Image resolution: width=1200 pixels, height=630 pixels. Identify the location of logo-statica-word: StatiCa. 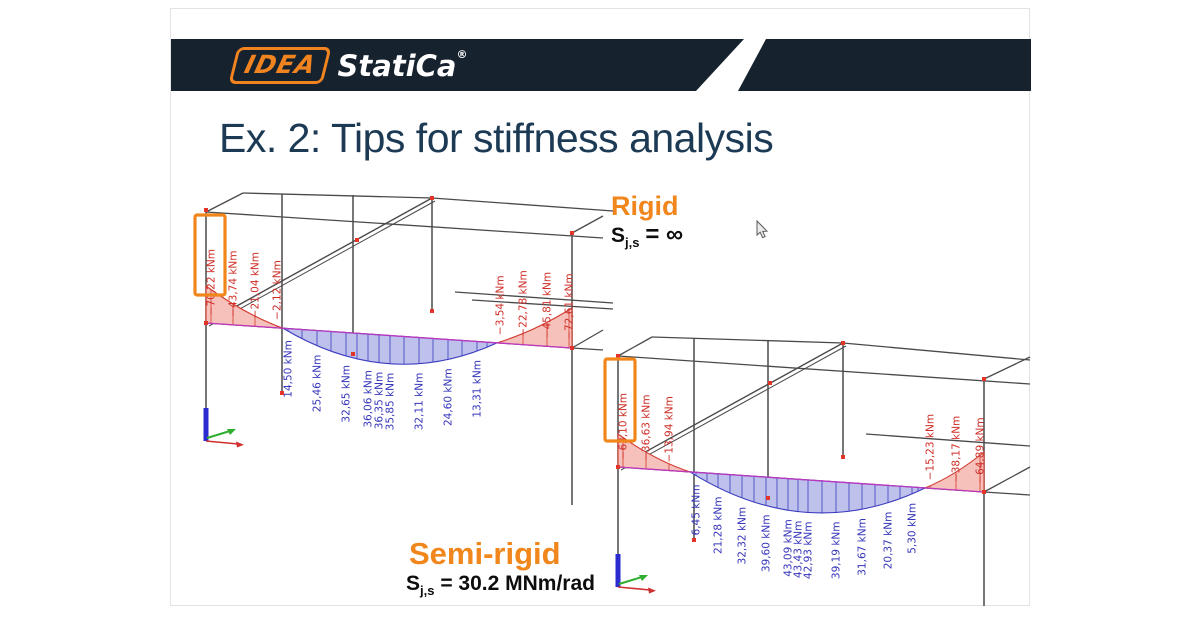
(397, 65).